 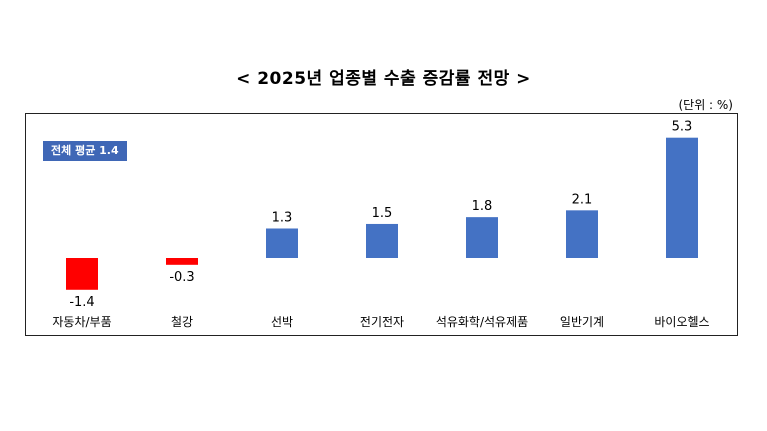 I want to click on category-label: 전기전자, so click(x=382, y=322).